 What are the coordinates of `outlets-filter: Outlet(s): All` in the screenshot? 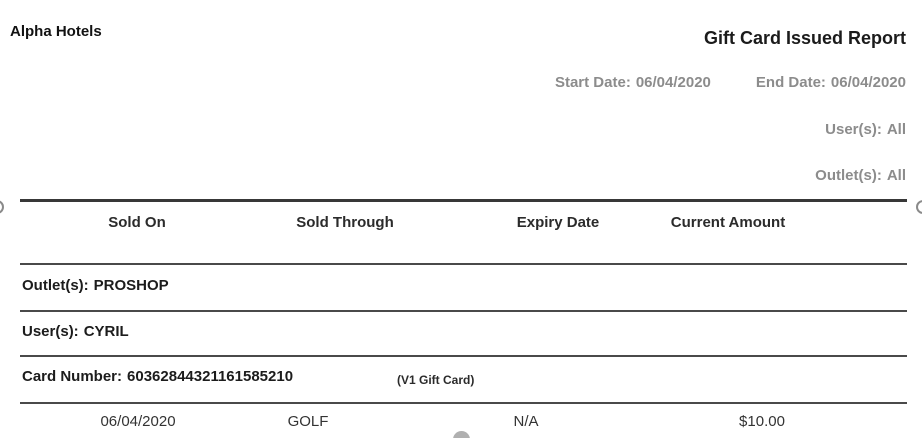 It's located at (860, 175).